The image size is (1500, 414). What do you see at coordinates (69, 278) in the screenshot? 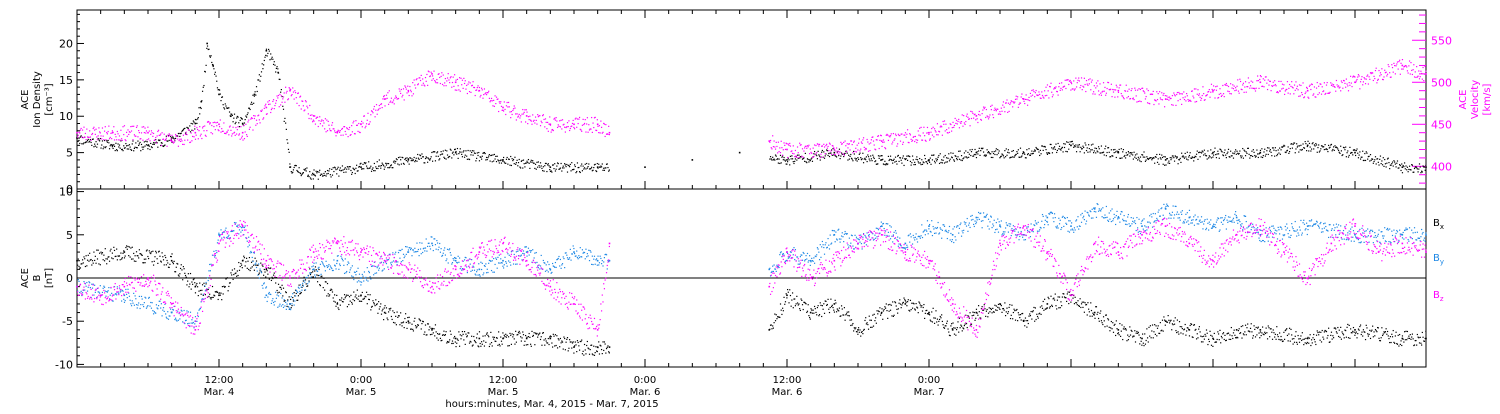
I see `bfield-ytick-label: 0` at bounding box center [69, 278].